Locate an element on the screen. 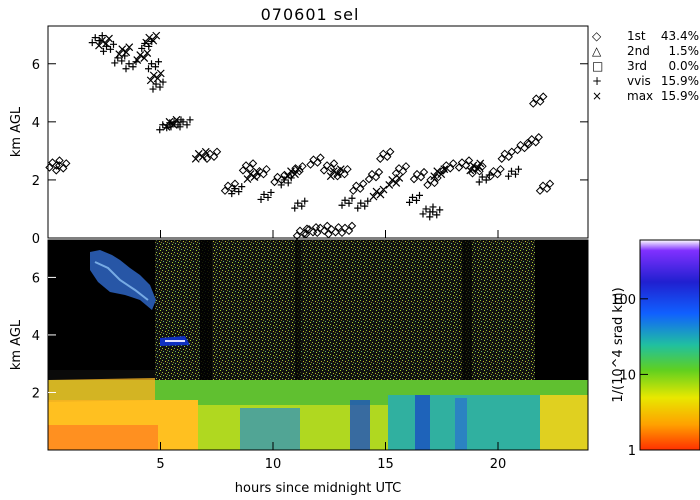 This screenshot has height=500, width=700. colorbar: 1 10 100 1/(10^4 srad km) is located at coordinates (655, 349).